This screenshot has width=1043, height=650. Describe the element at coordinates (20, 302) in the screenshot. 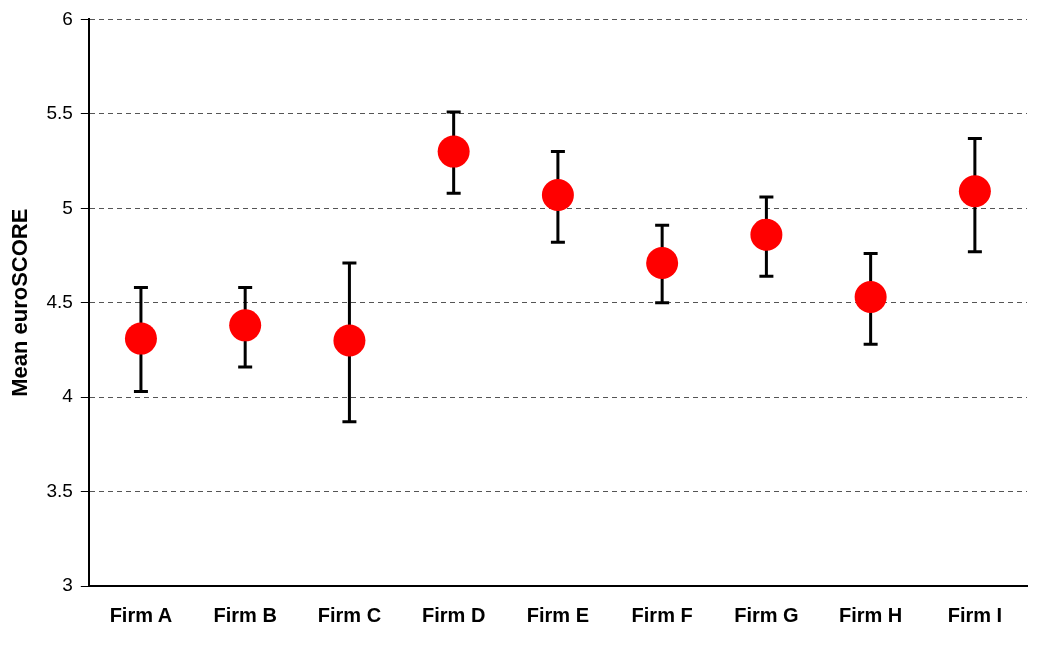

I see `y-axis-title: Mean euroSCORE` at that location.